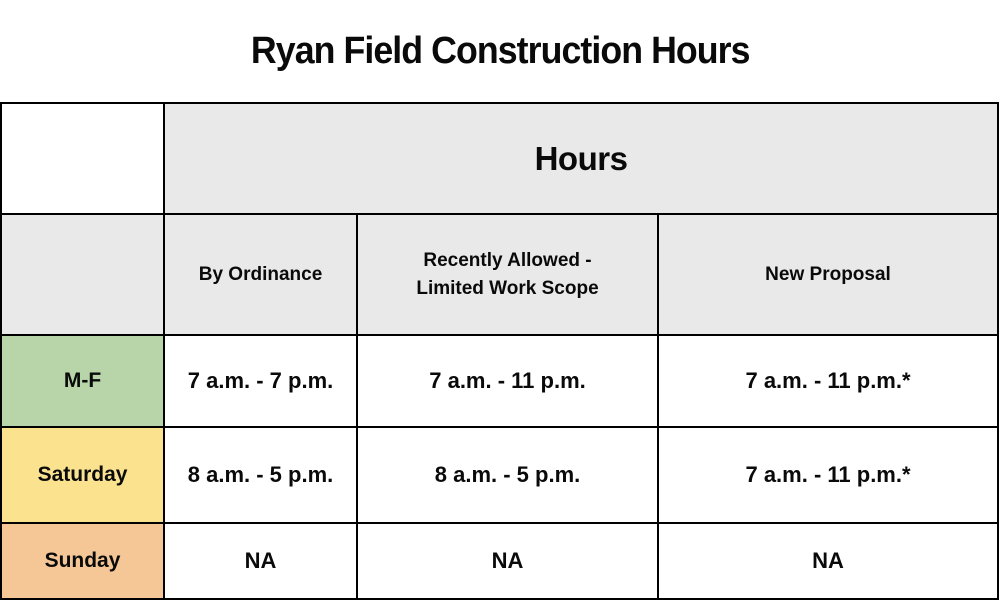  What do you see at coordinates (260, 381) in the screenshot?
I see `cell-mf-by-ordinance: 7 a.m. - 7 p.m.` at bounding box center [260, 381].